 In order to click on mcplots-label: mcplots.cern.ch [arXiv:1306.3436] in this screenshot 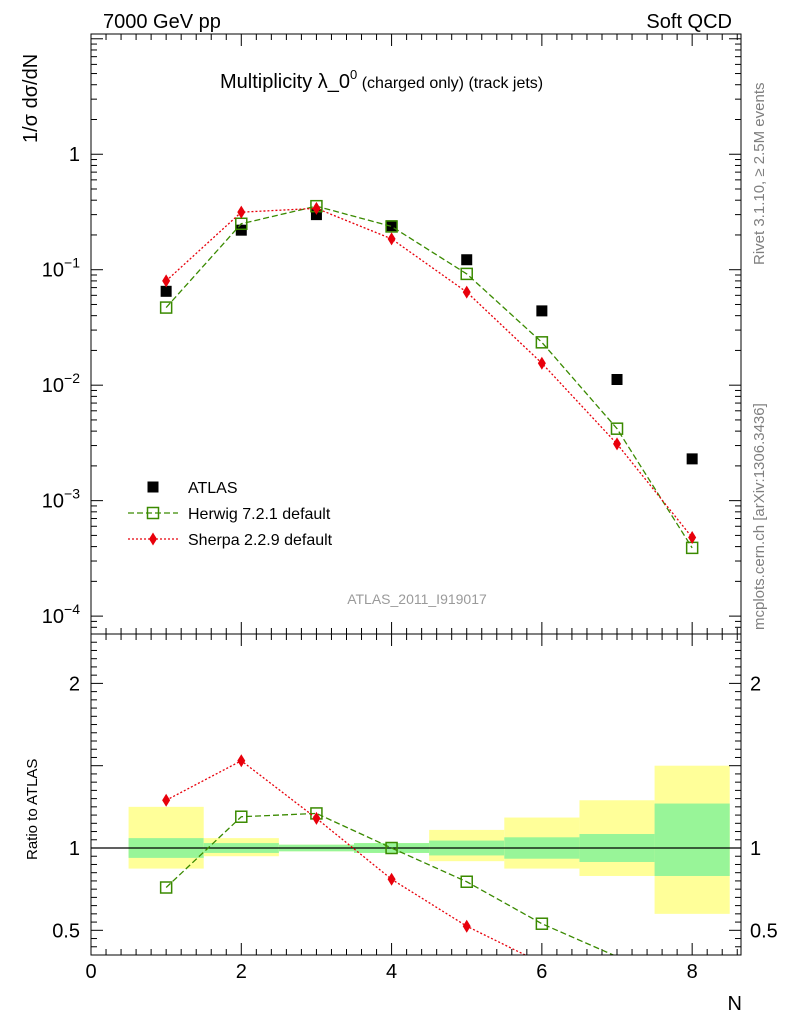, I will do `click(759, 516)`.